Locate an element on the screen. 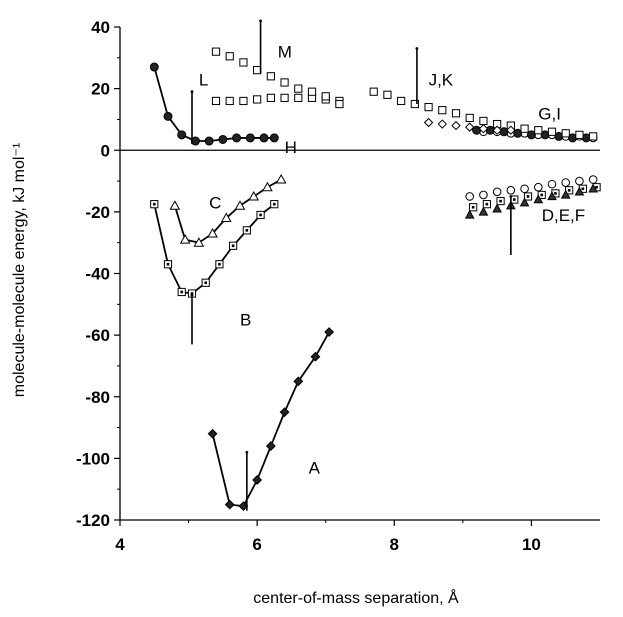 This screenshot has width=623, height=617. x-axis-title: center-of-mass separation, Å is located at coordinates (356, 597).